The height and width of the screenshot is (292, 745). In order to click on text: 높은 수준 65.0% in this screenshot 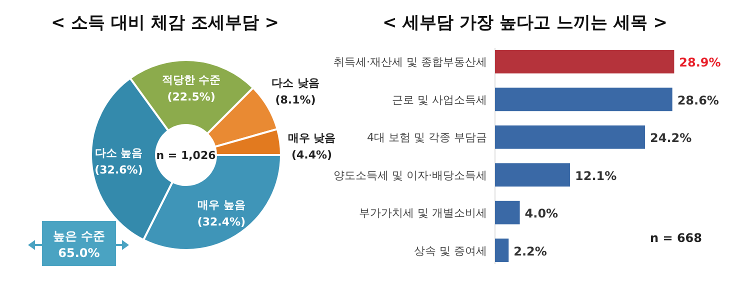, I will do `click(79, 244)`.